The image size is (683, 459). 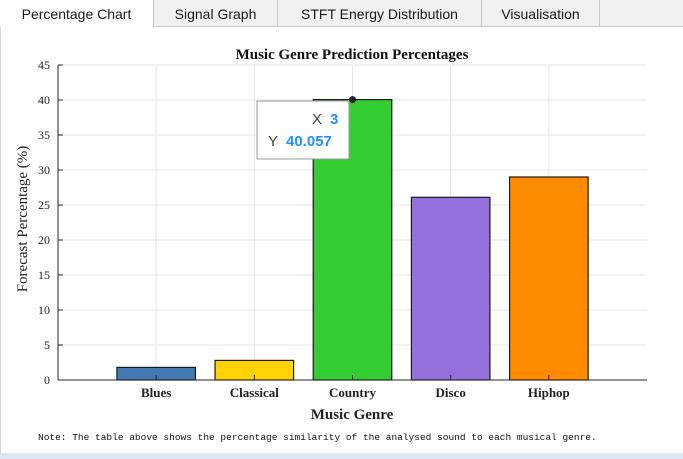 I want to click on datatip-y-label: Y, so click(x=273, y=141).